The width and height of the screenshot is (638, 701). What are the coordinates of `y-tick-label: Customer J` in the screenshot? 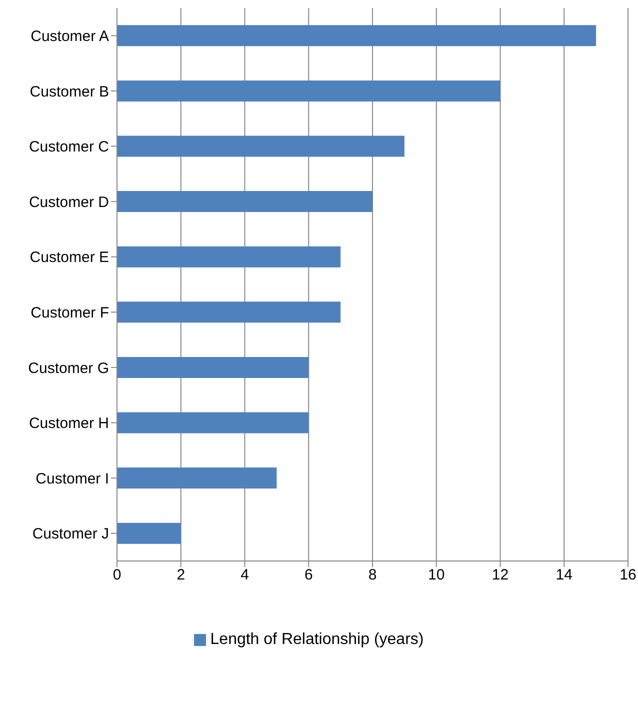 It's located at (70, 534).